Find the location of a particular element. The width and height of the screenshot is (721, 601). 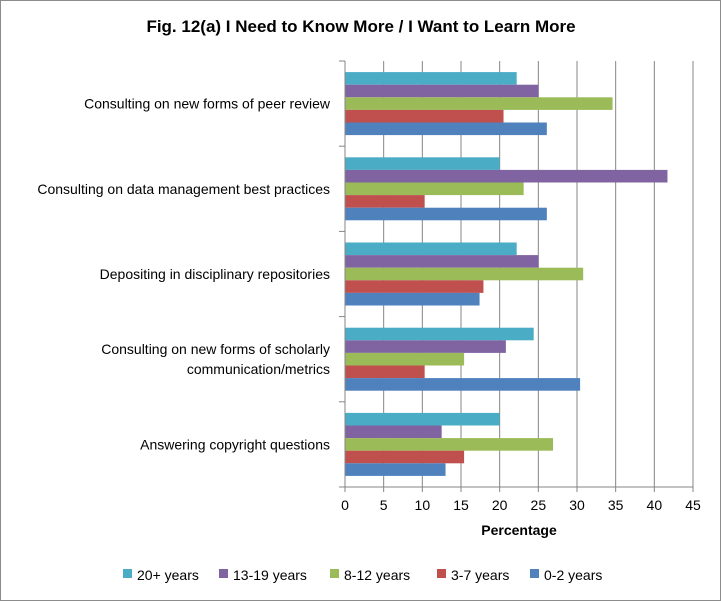

legend-item: 13-19 years is located at coordinates (263, 575).